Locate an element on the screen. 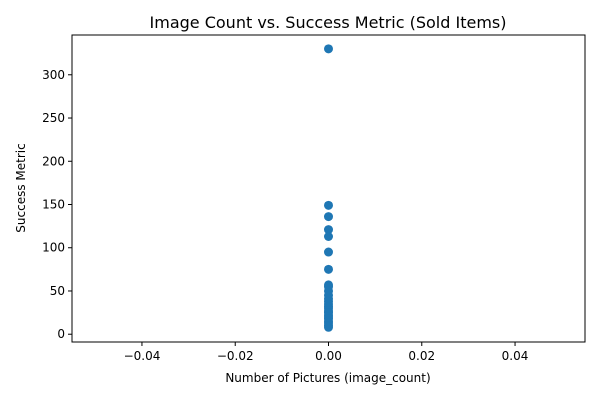 The image size is (600, 400). x-axis-title: Number of Pictures (image_count) is located at coordinates (327, 378).